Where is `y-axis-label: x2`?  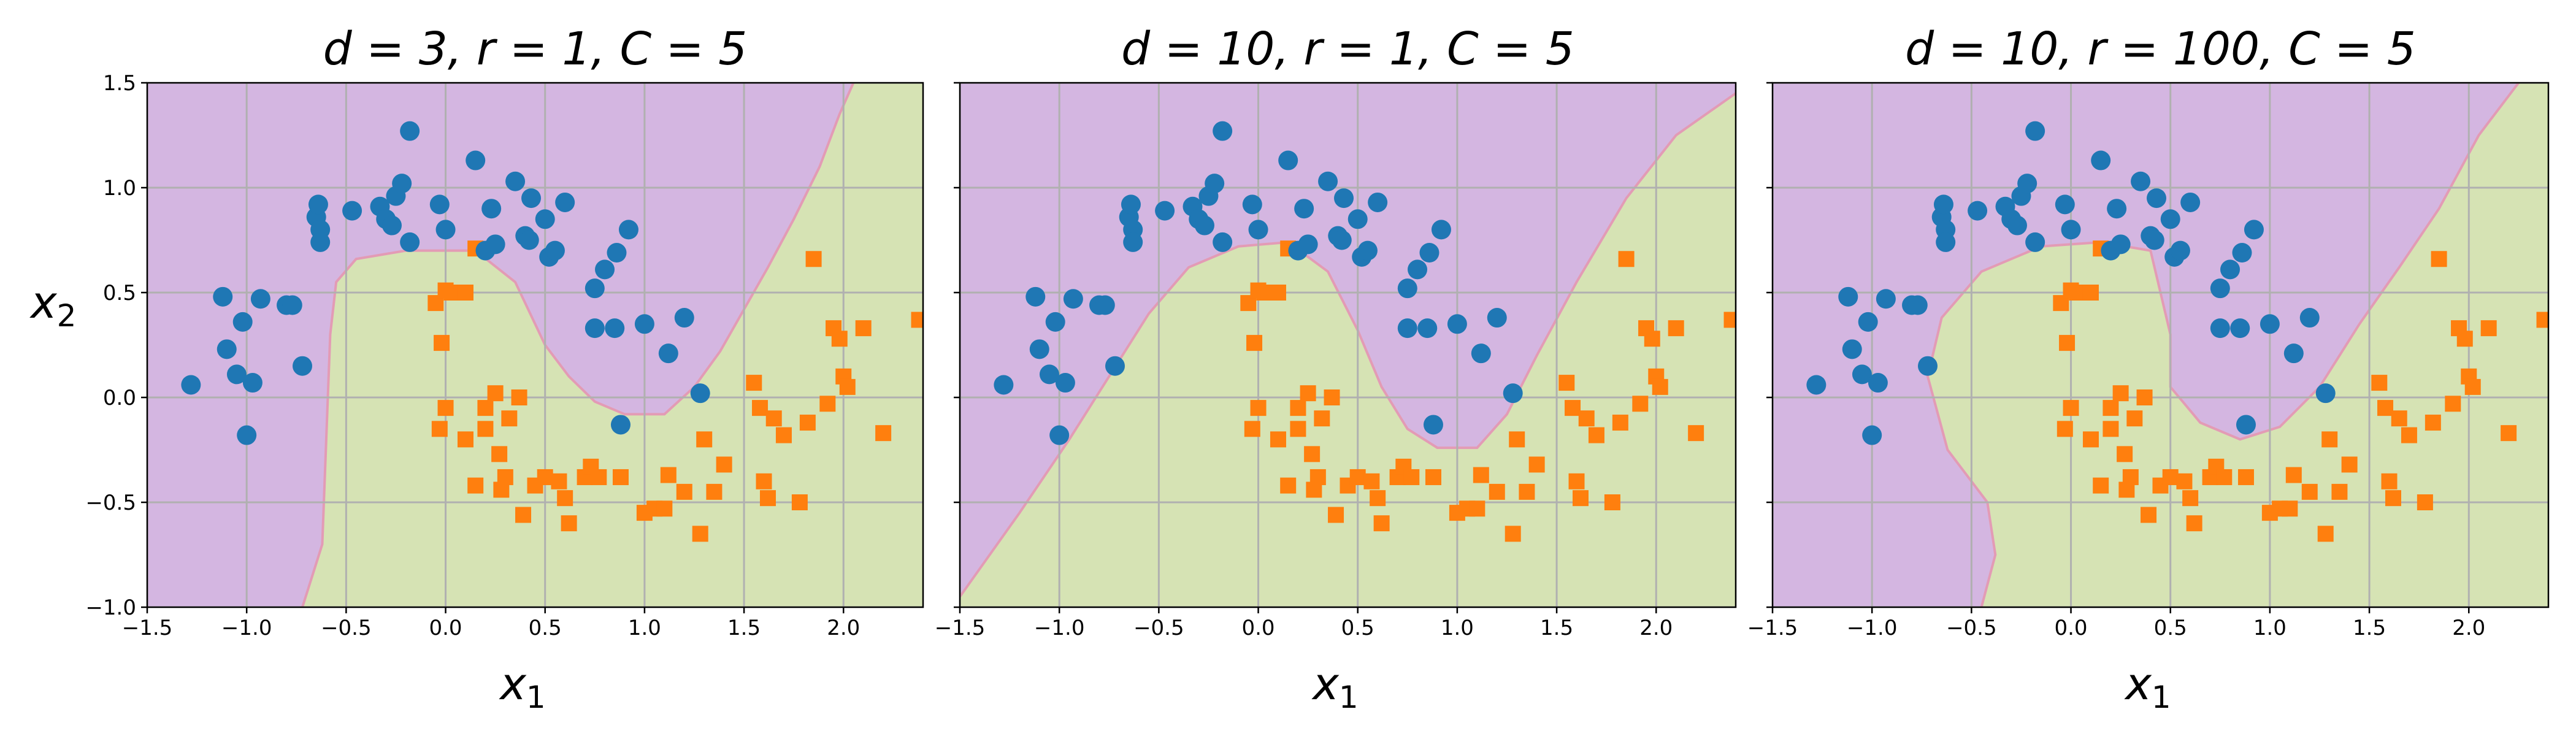
y-axis-label: x2 is located at coordinates (52, 305).